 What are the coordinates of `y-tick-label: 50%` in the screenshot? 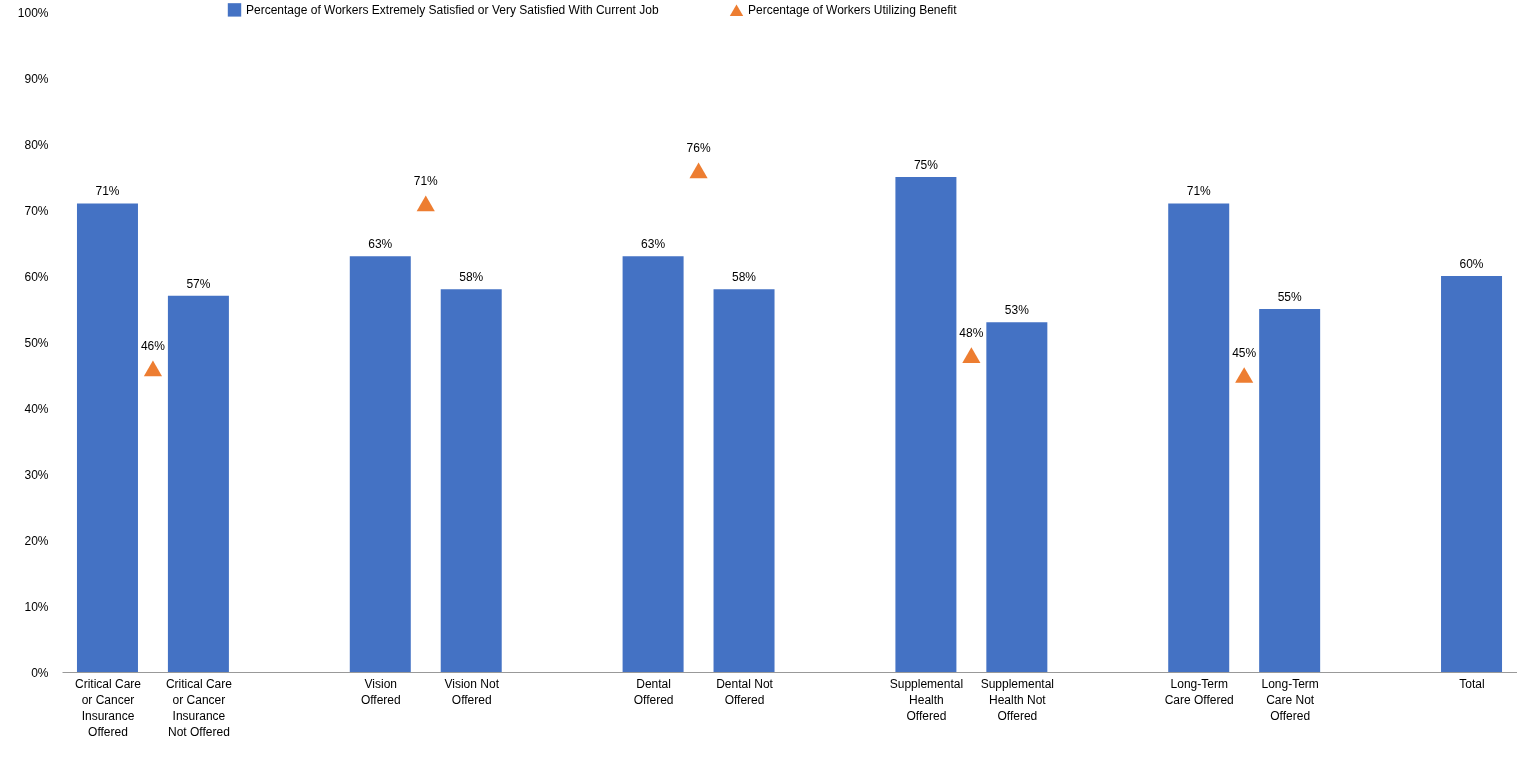 It's located at (36, 342).